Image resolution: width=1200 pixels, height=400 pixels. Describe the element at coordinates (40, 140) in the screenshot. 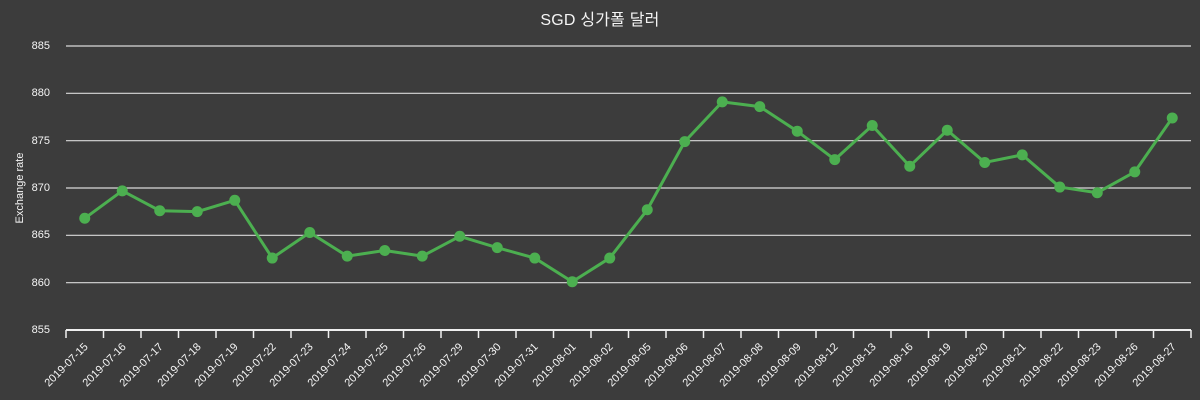

I see `y-tick-label: 875` at that location.